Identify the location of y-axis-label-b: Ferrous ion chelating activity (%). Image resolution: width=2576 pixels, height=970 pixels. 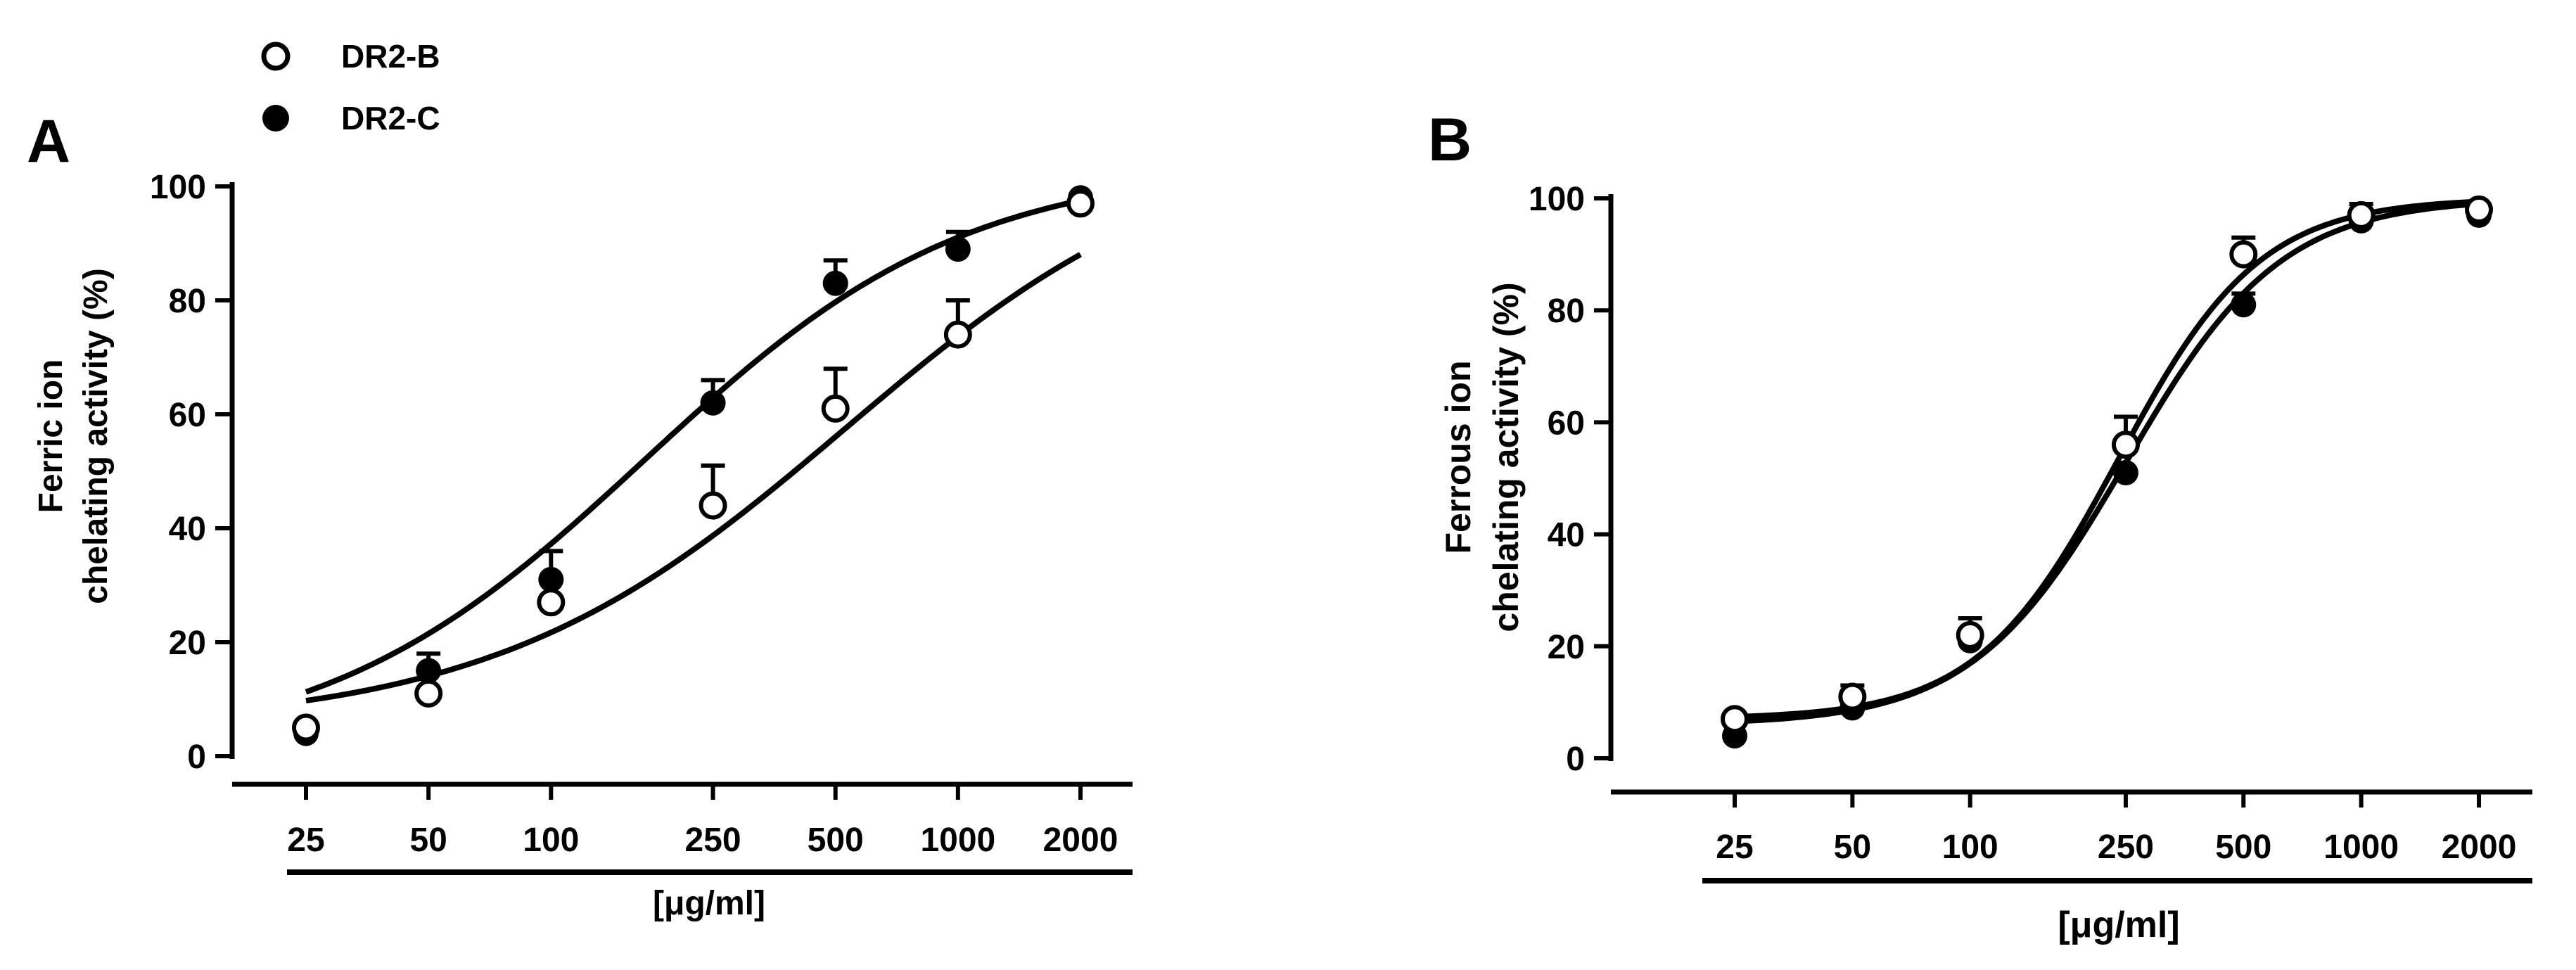
(1482, 457).